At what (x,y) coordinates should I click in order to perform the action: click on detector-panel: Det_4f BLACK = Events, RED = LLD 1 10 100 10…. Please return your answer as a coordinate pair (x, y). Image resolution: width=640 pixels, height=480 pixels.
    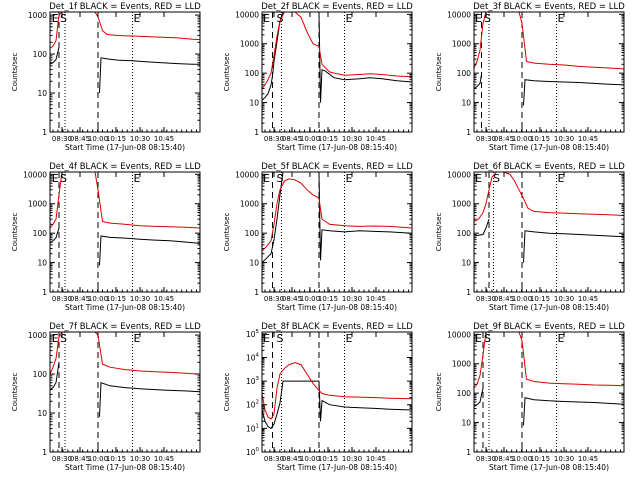
    Looking at the image, I should click on (106, 237).